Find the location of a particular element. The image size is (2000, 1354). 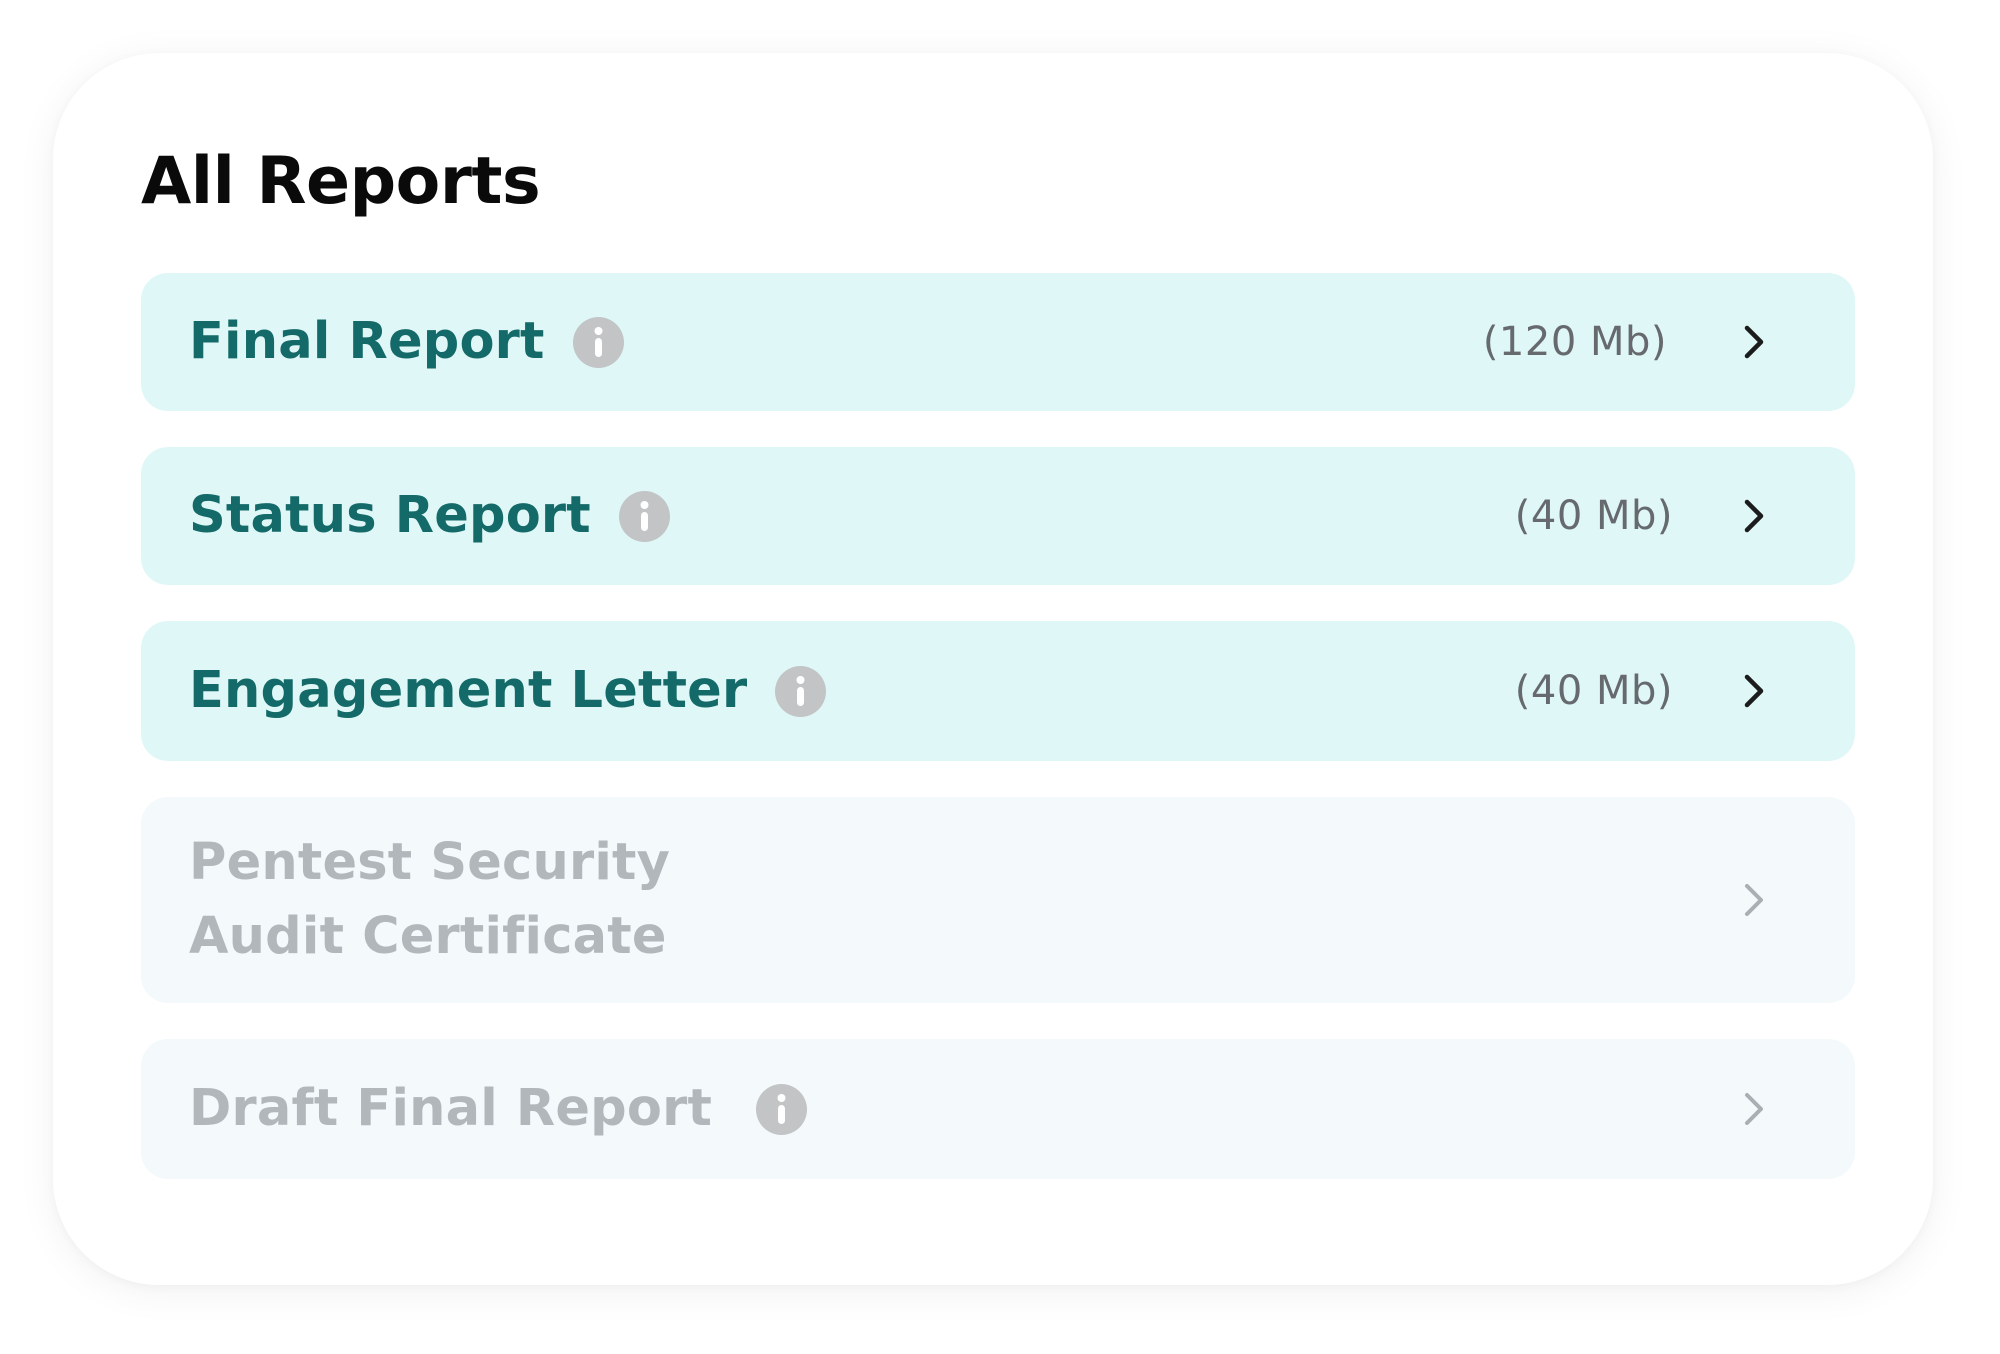

report-item-engagement-letter: Engagement Letter (40 Mb) is located at coordinates (998, 691).